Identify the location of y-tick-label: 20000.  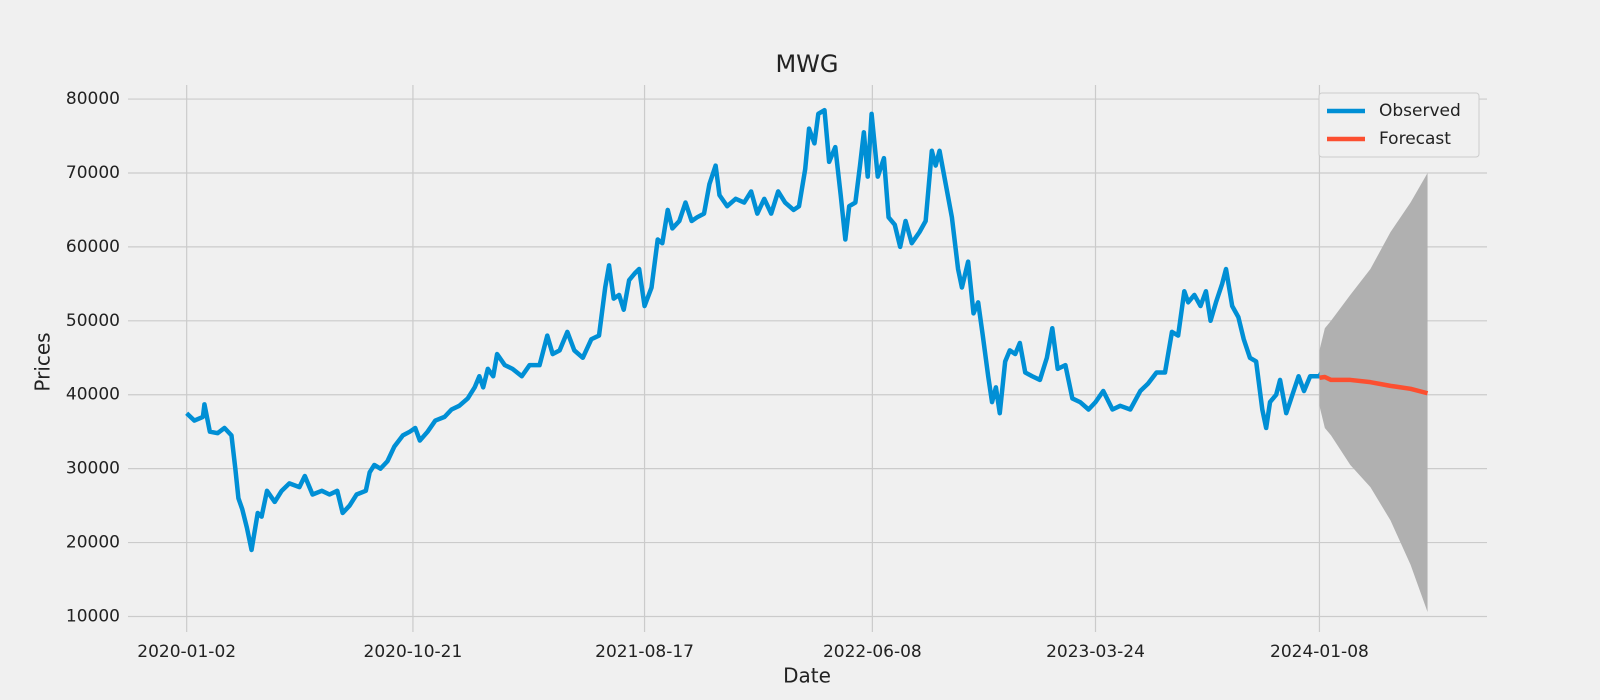
(93, 543).